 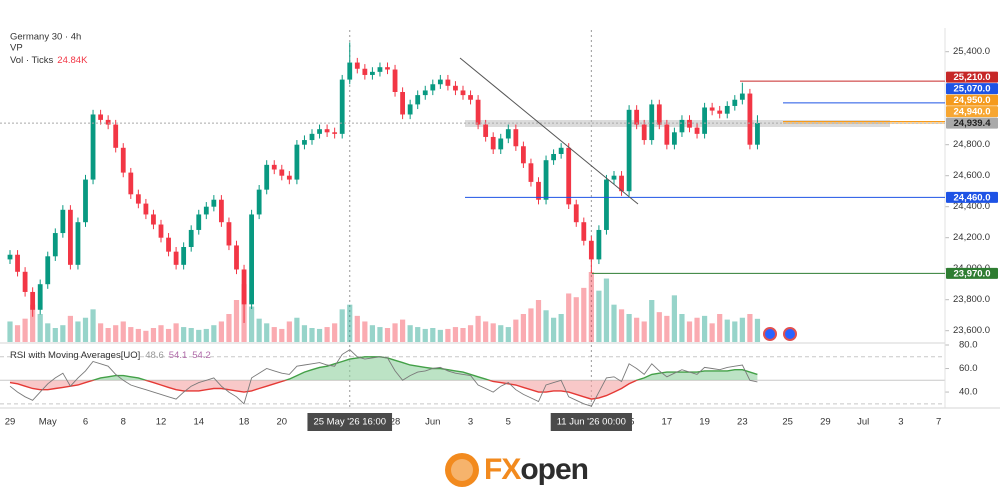 What do you see at coordinates (787, 422) in the screenshot?
I see `x-tick-label: 25` at bounding box center [787, 422].